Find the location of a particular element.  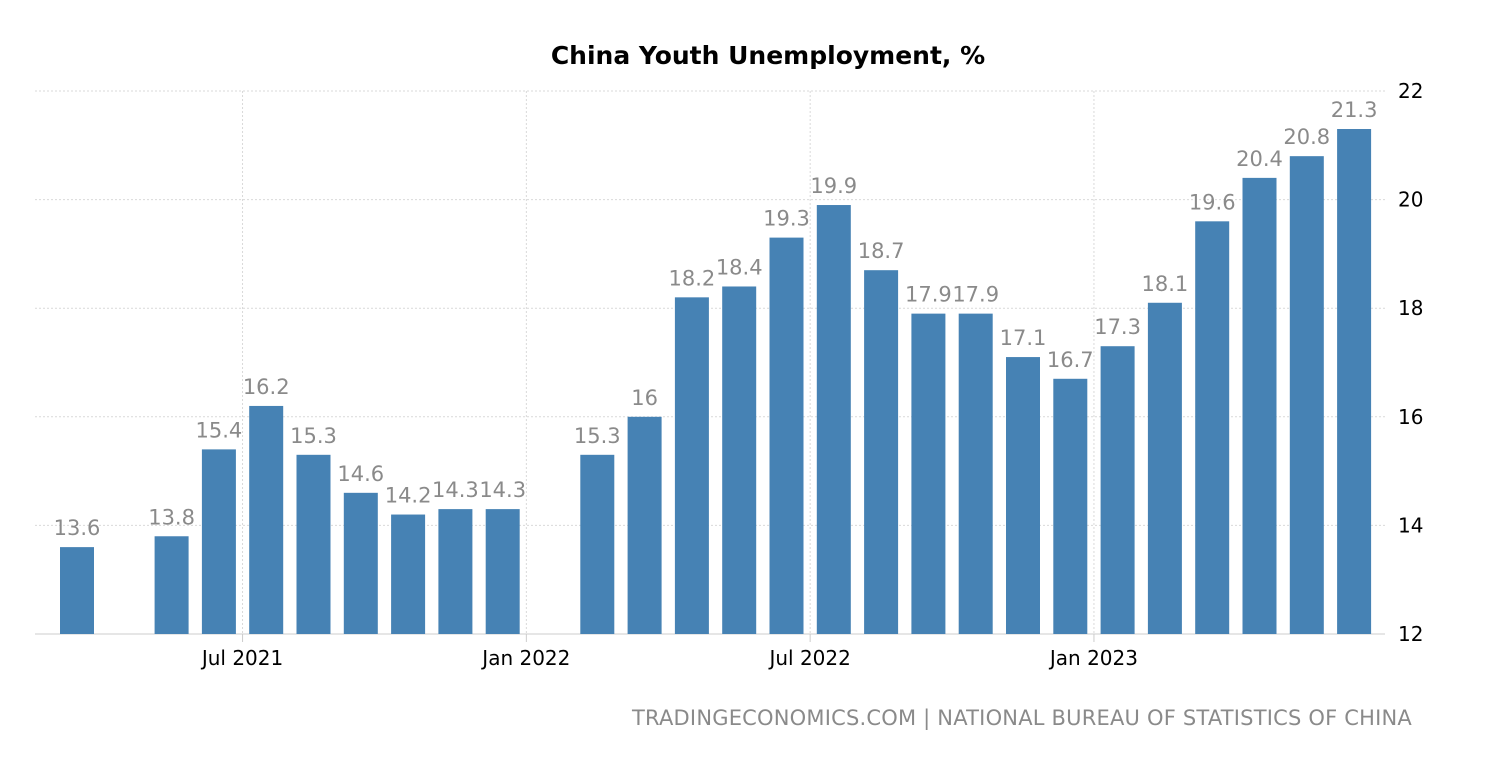

data-label: 18.4 is located at coordinates (739, 267).